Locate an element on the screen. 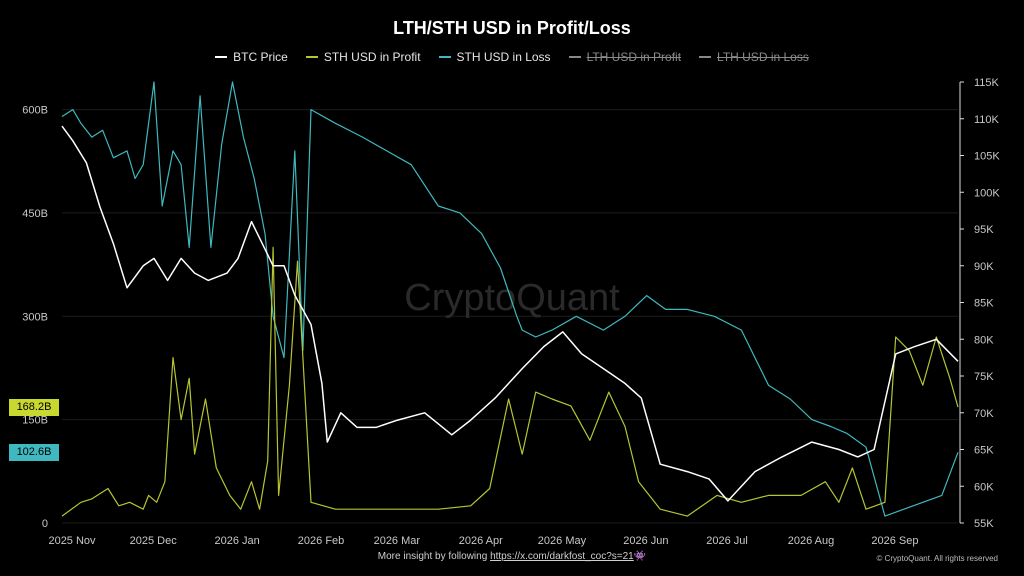 This screenshot has width=1024, height=576. legend-label: BTC Price is located at coordinates (260, 57).